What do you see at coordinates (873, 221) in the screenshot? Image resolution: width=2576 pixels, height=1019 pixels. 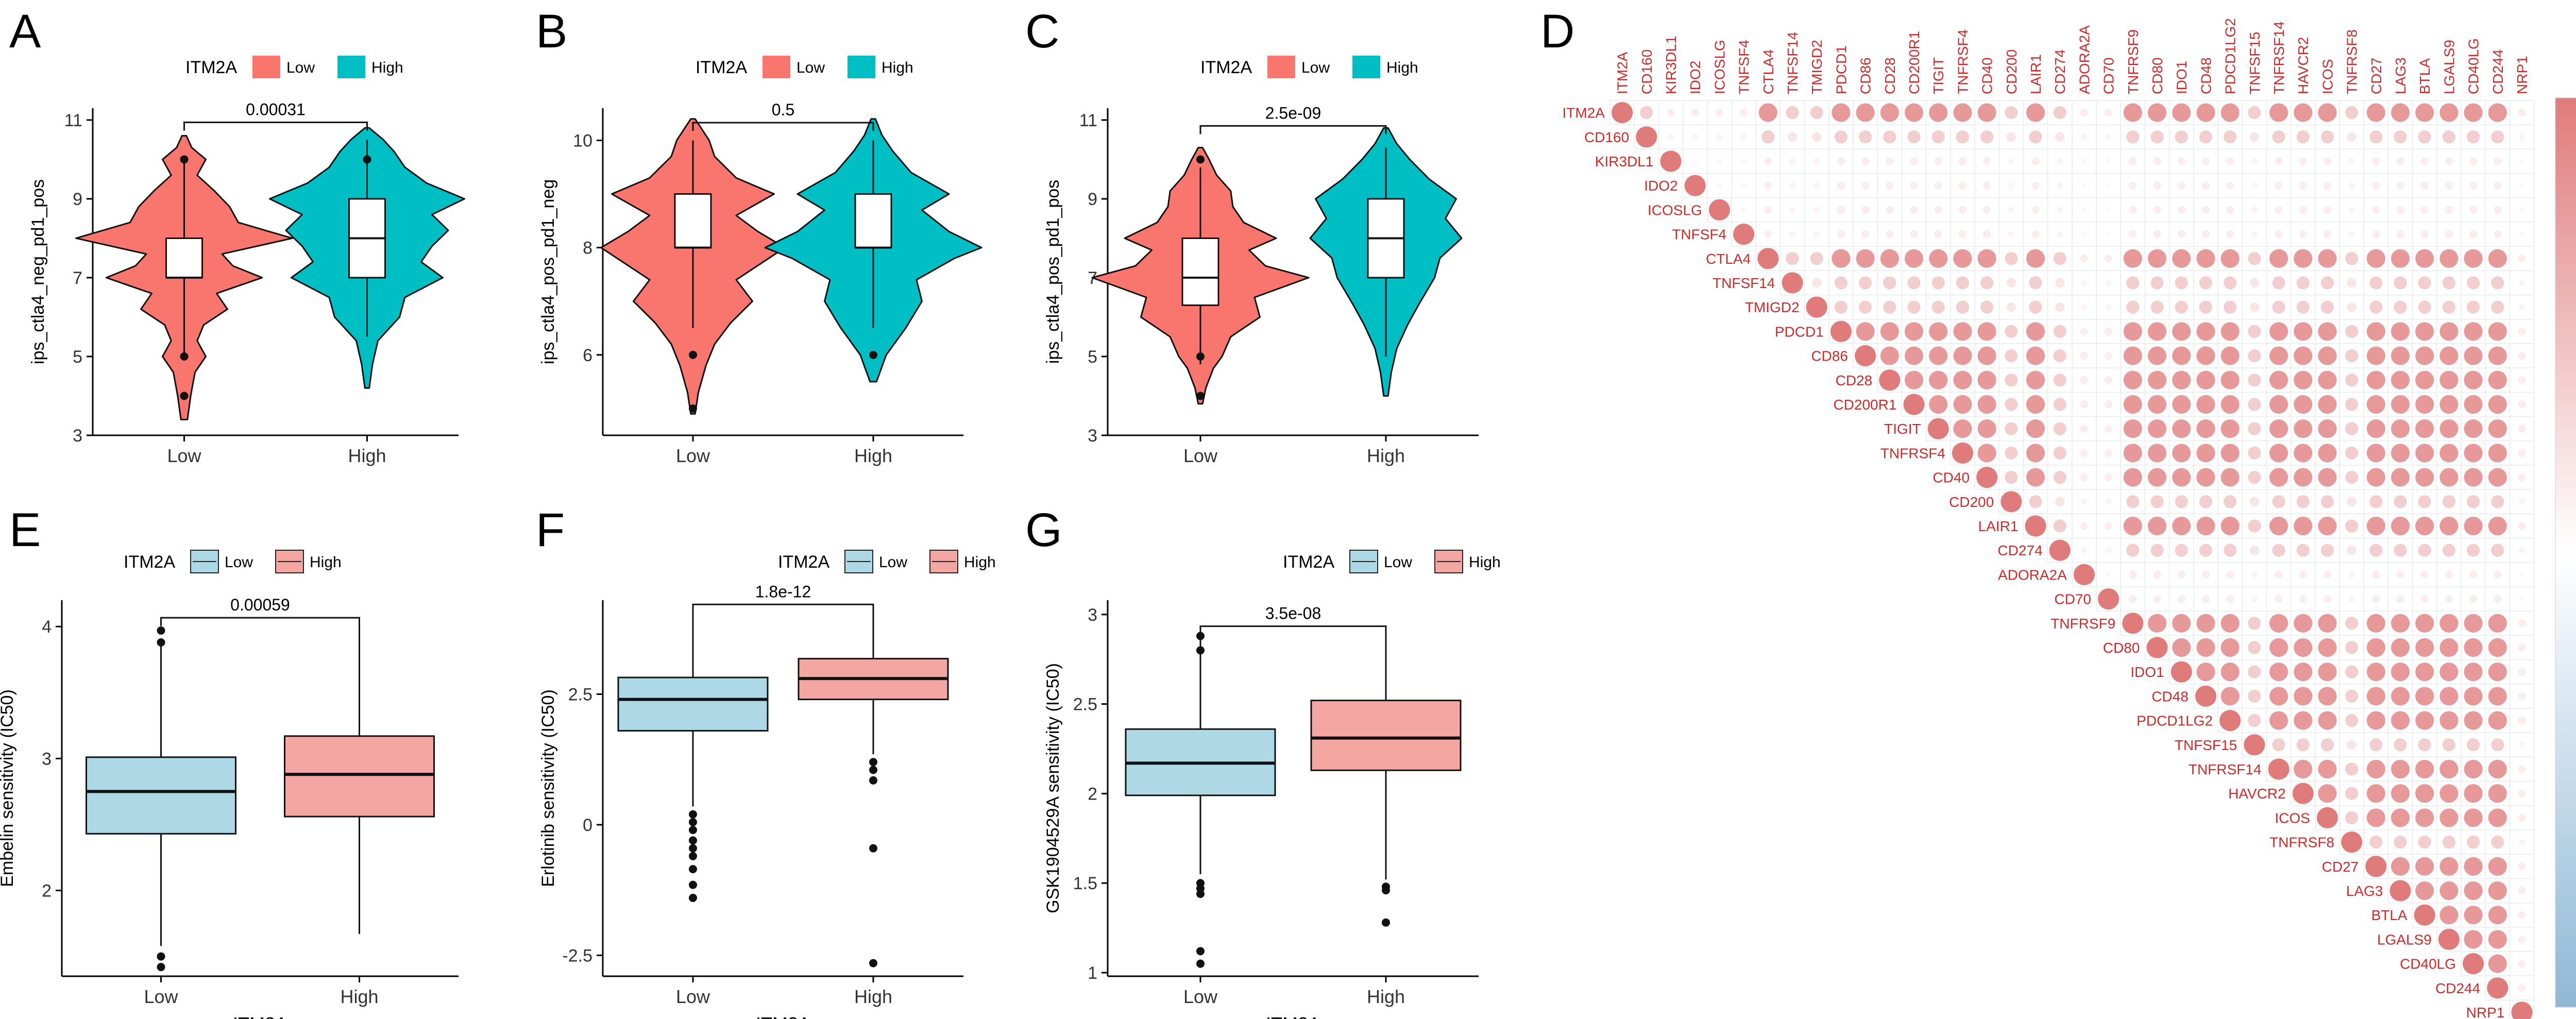 I see `box-high` at bounding box center [873, 221].